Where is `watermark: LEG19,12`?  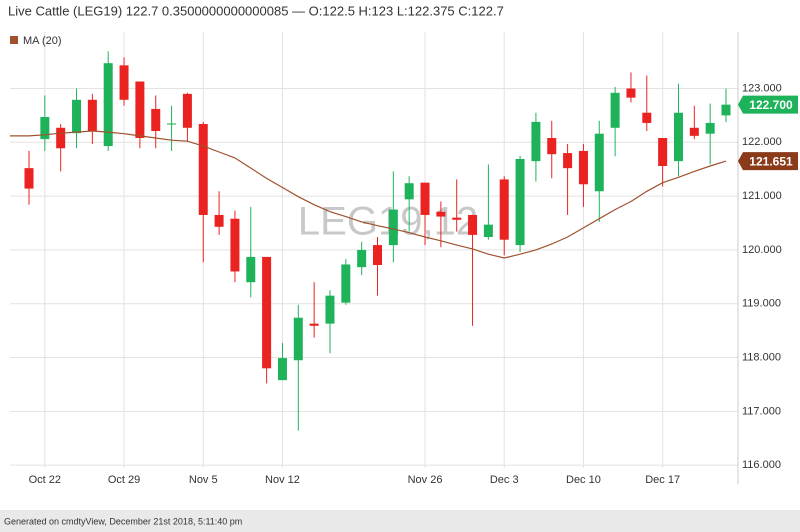 watermark: LEG19,12 is located at coordinates (388, 222).